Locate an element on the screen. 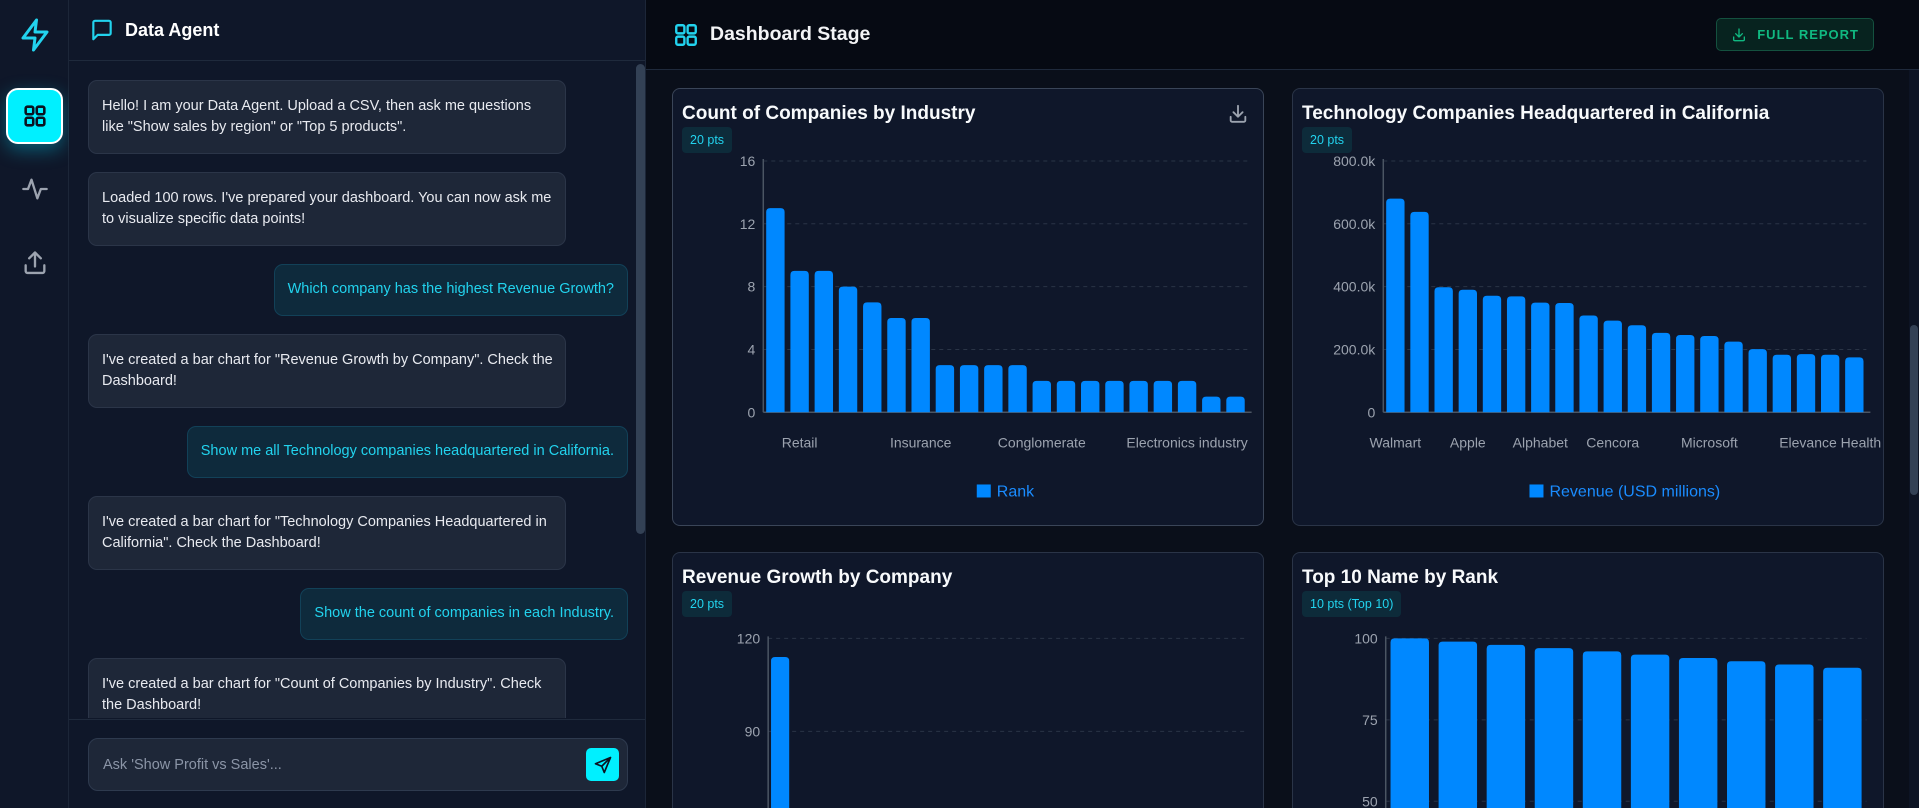 This screenshot has width=1919, height=808. x-tick-label: Retail is located at coordinates (800, 443).